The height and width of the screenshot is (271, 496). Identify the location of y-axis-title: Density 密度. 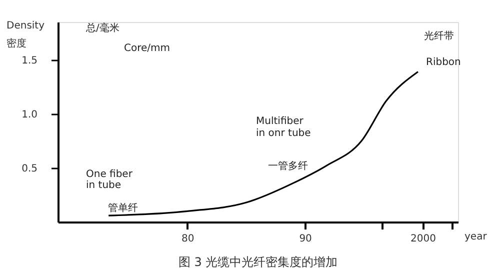
(25, 35).